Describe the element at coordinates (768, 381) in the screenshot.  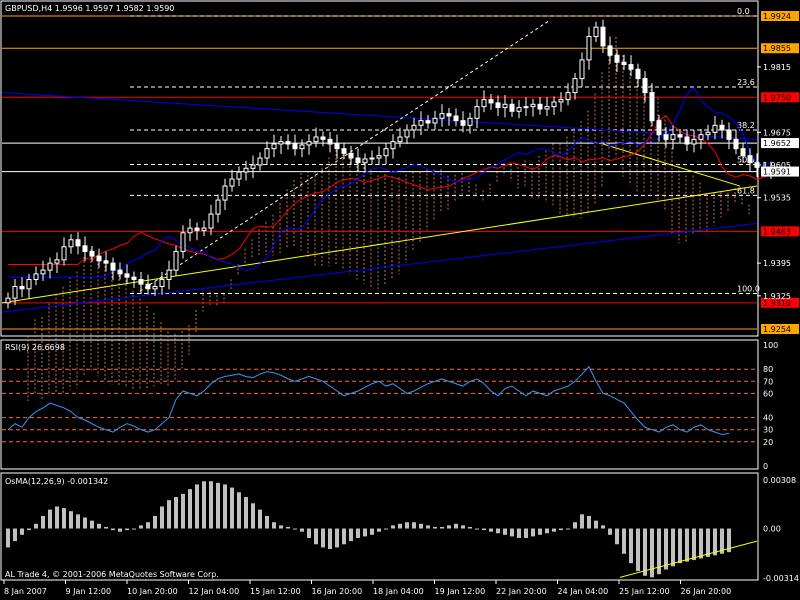
I see `rsi-tick-label: 70` at that location.